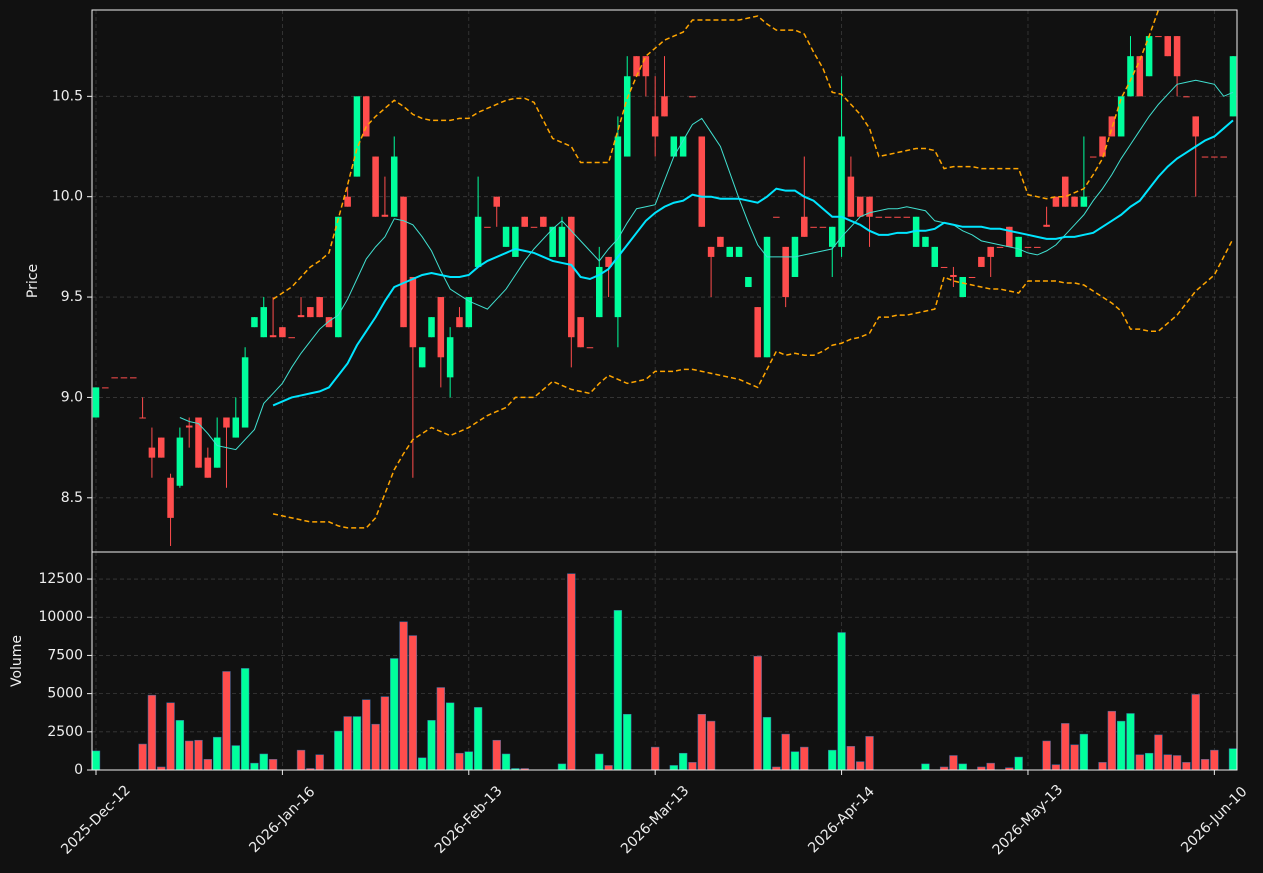 The height and width of the screenshot is (873, 1263). I want to click on y-tick-label: 9.0, so click(72, 397).